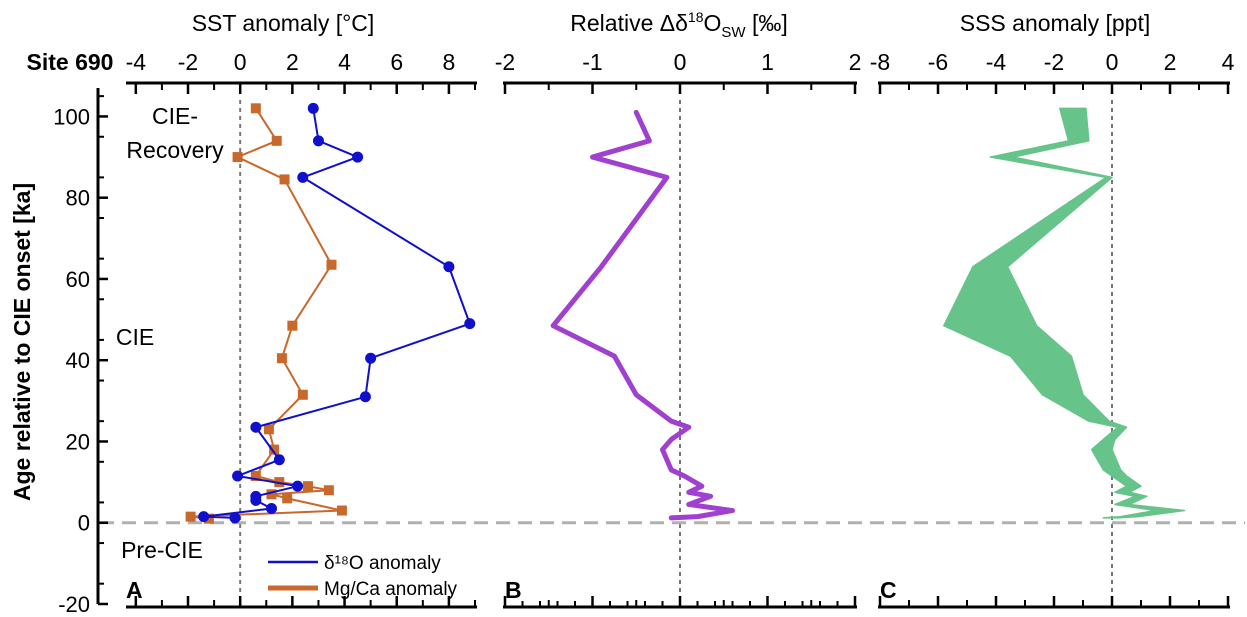  What do you see at coordinates (240, 62) in the screenshot?
I see `panel-a-x-tick-label: 0` at bounding box center [240, 62].